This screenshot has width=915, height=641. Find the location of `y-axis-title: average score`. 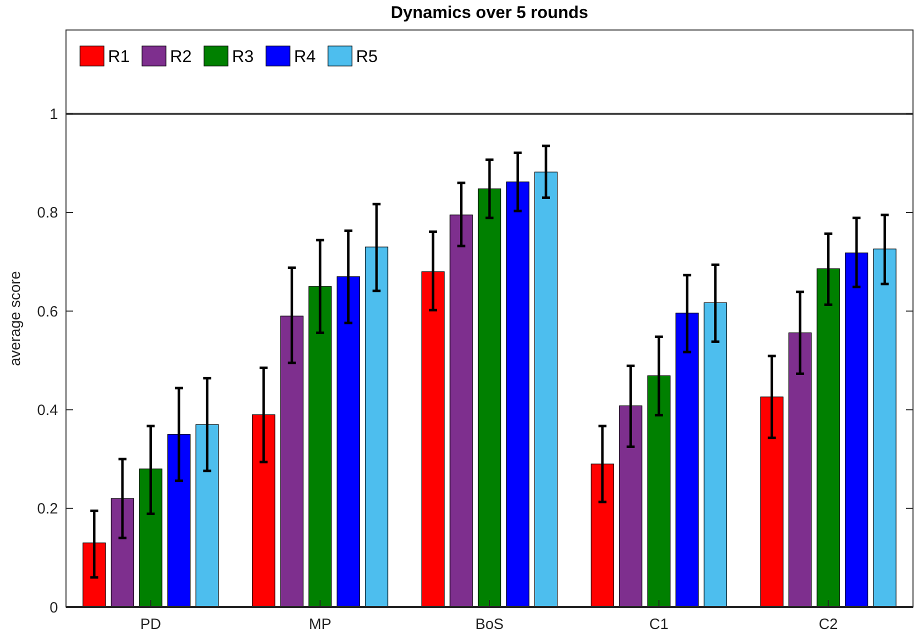

y-axis-title: average score is located at coordinates (15, 318).